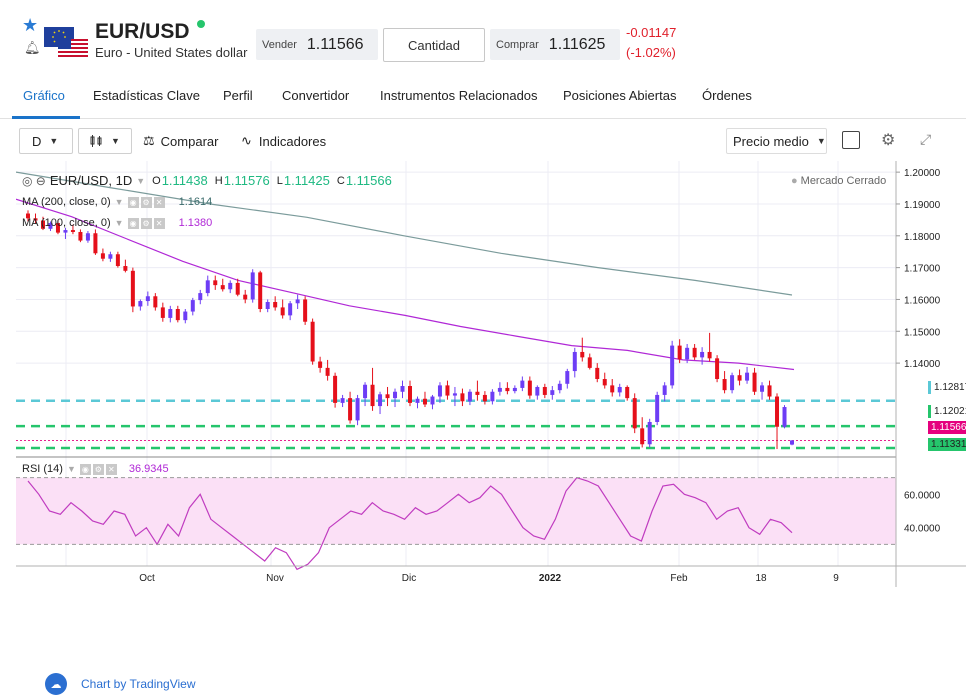  I want to click on price-mode-value: Precio medio, so click(771, 141).